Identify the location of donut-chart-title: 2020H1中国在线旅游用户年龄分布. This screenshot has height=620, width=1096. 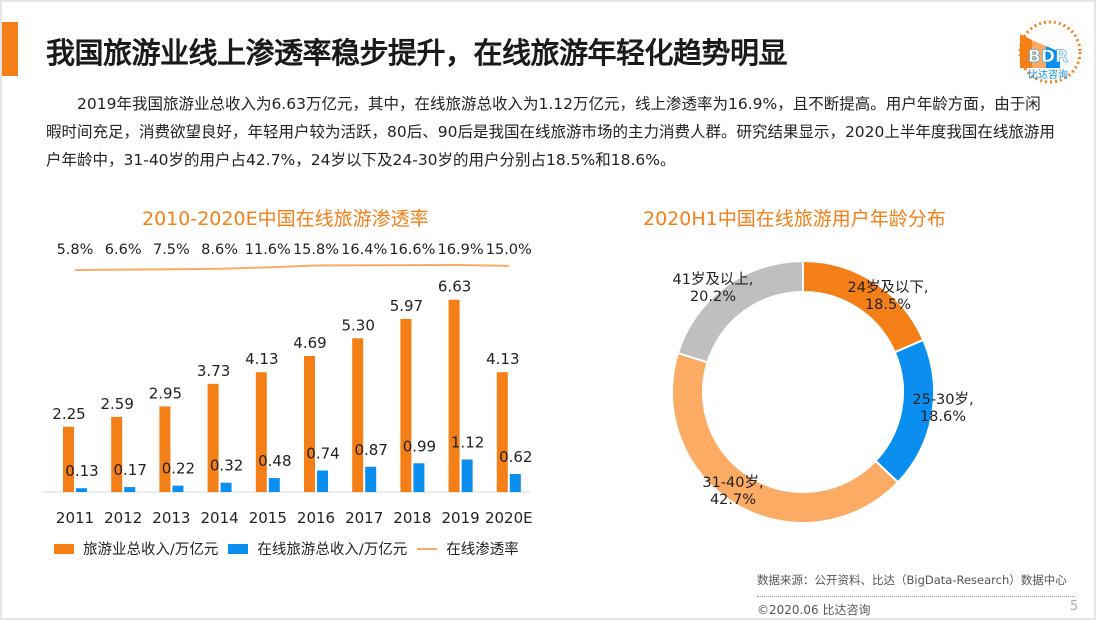
(794, 219).